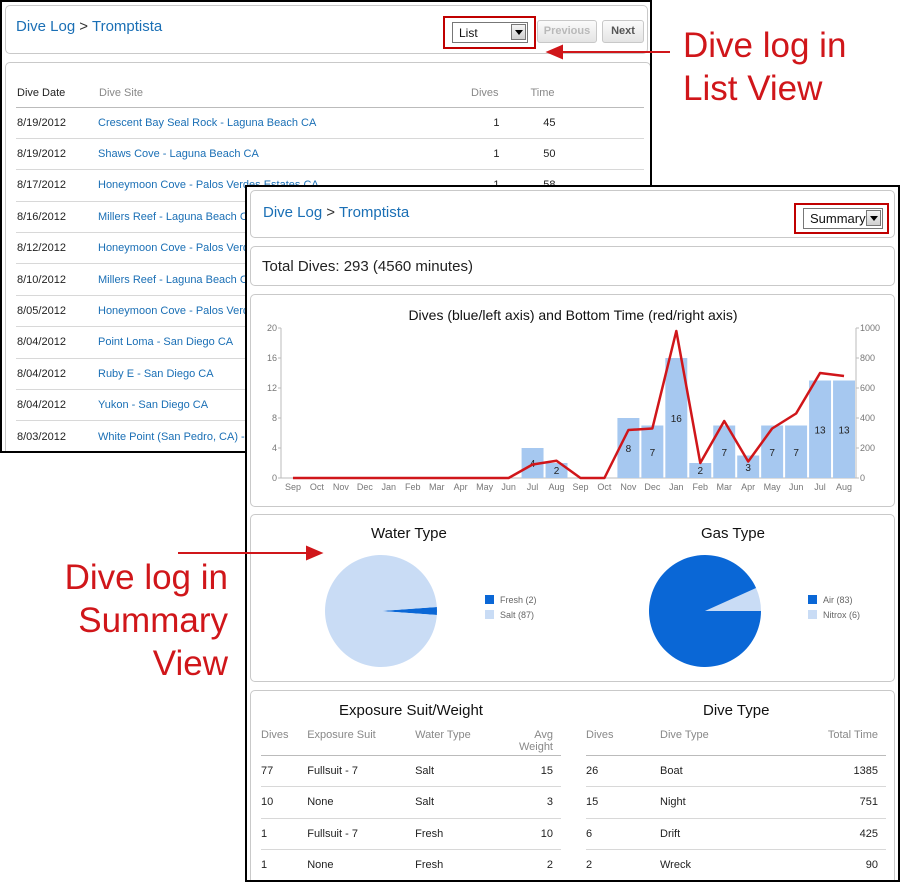 Image resolution: width=900 pixels, height=882 pixels. I want to click on bar-label: 8, so click(629, 449).